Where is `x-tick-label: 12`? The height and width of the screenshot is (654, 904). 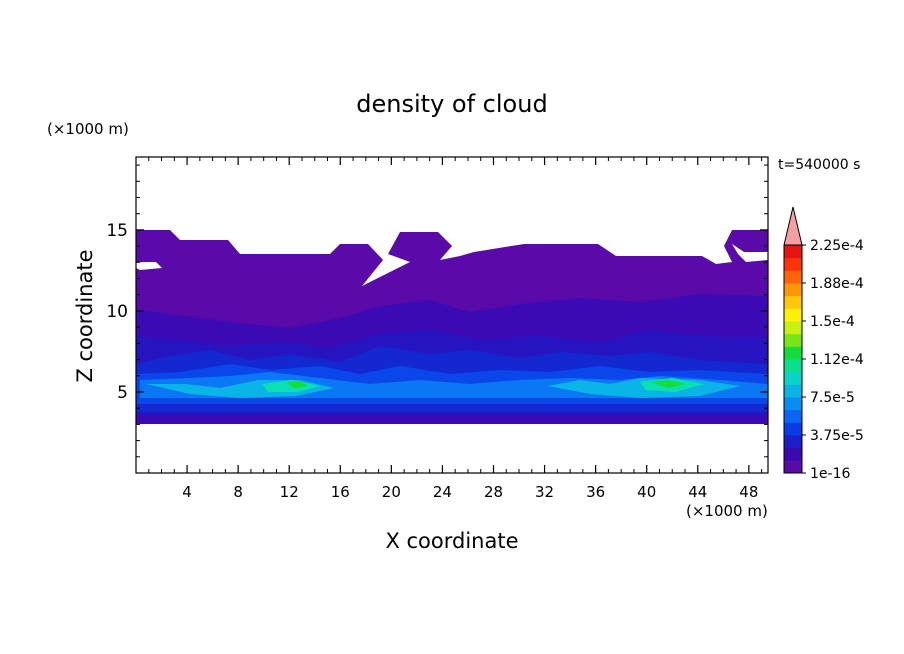 x-tick-label: 12 is located at coordinates (289, 492).